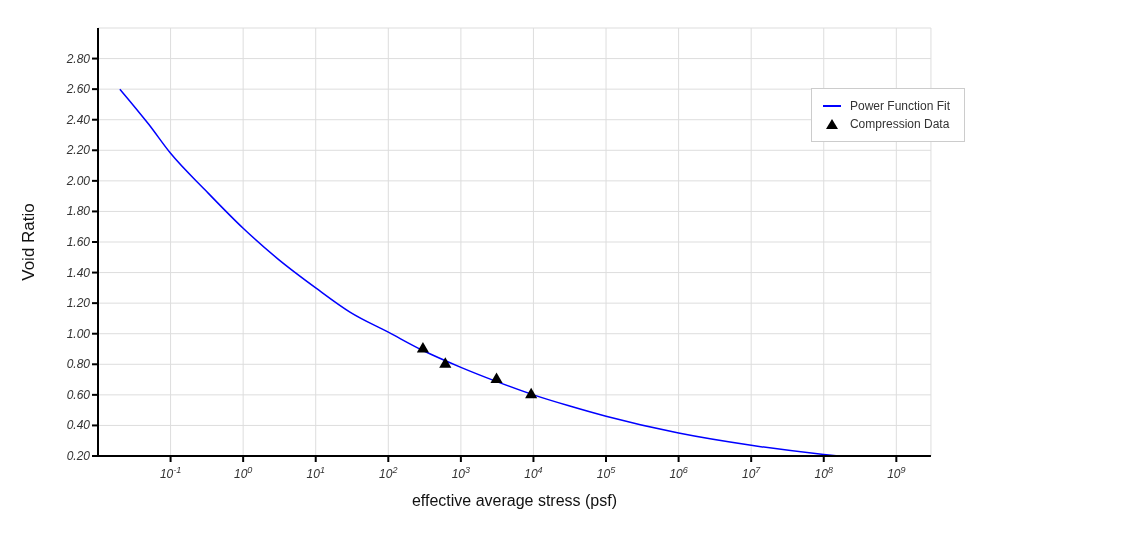  Describe the element at coordinates (243, 473) in the screenshot. I see `x-tick-label: 10$^{0}$` at that location.